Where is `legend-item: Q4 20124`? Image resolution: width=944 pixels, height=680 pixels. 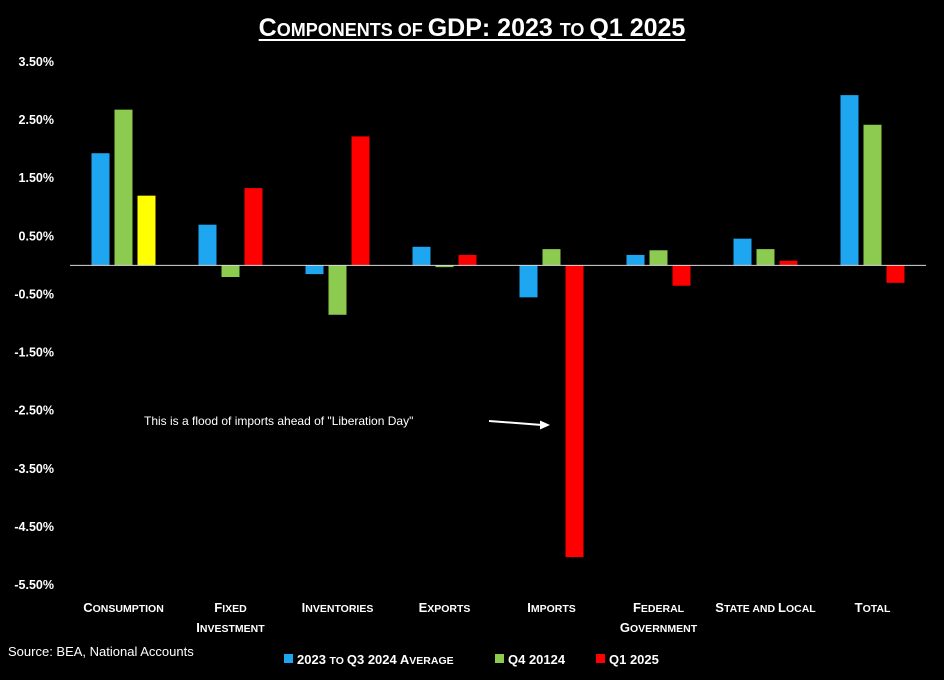 legend-item: Q4 20124 is located at coordinates (530, 659).